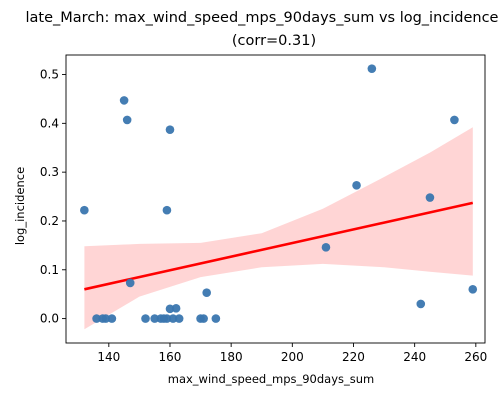  Describe the element at coordinates (49, 123) in the screenshot. I see `y-tick-label: 0.4` at that location.